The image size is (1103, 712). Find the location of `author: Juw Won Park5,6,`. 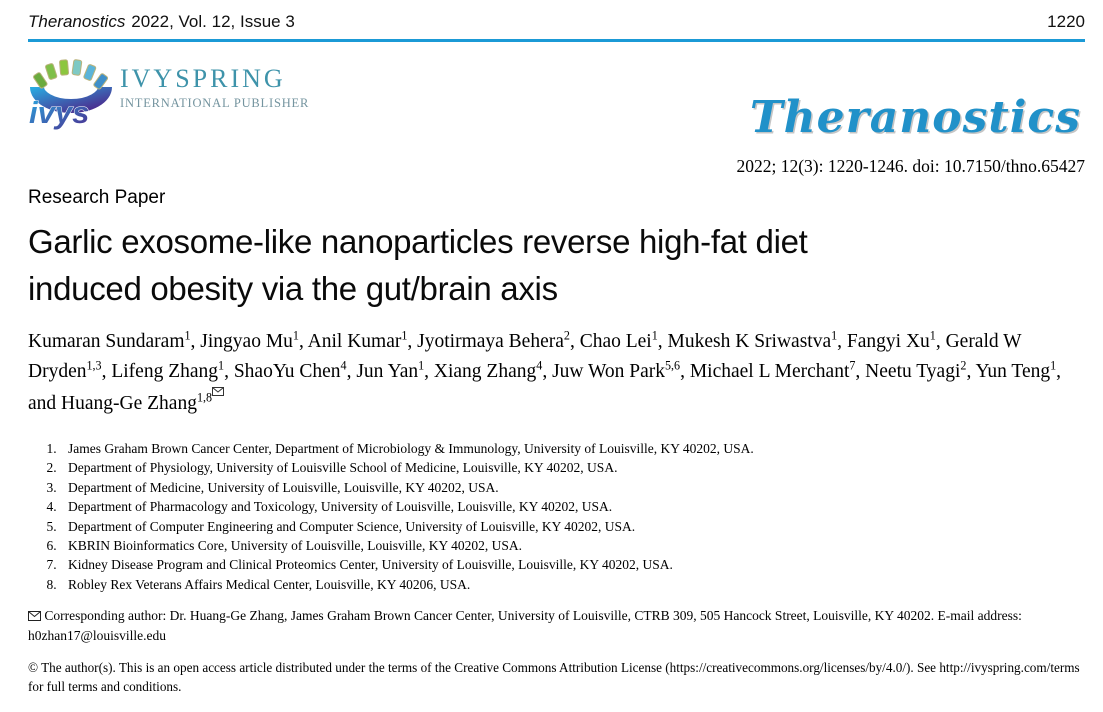

author: Juw Won Park5,6, is located at coordinates (621, 370).